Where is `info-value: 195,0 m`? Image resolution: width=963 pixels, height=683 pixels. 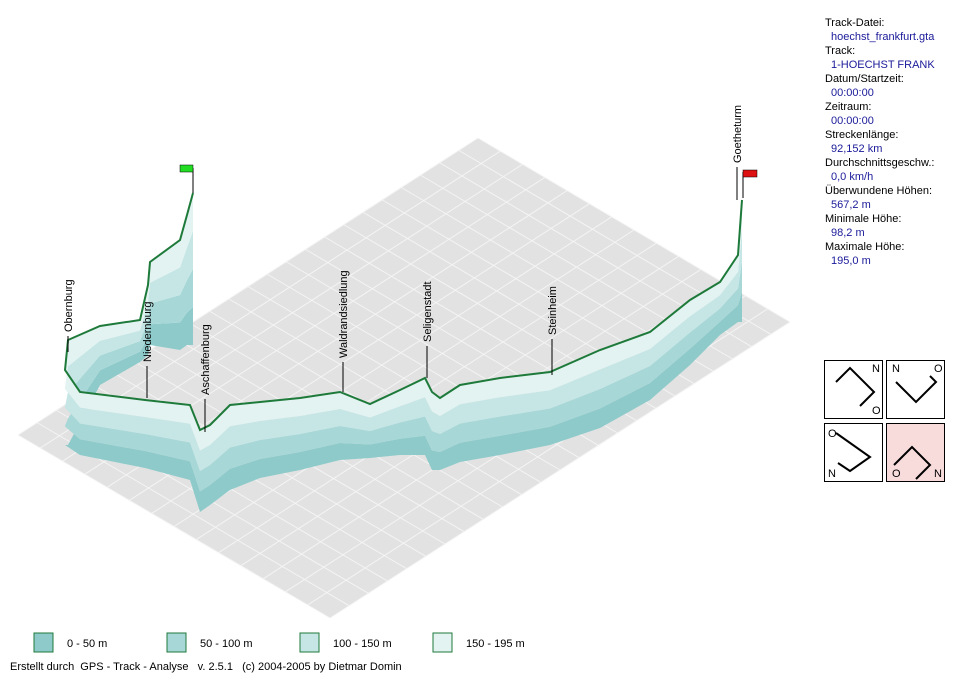
info-value: 195,0 m is located at coordinates (851, 261).